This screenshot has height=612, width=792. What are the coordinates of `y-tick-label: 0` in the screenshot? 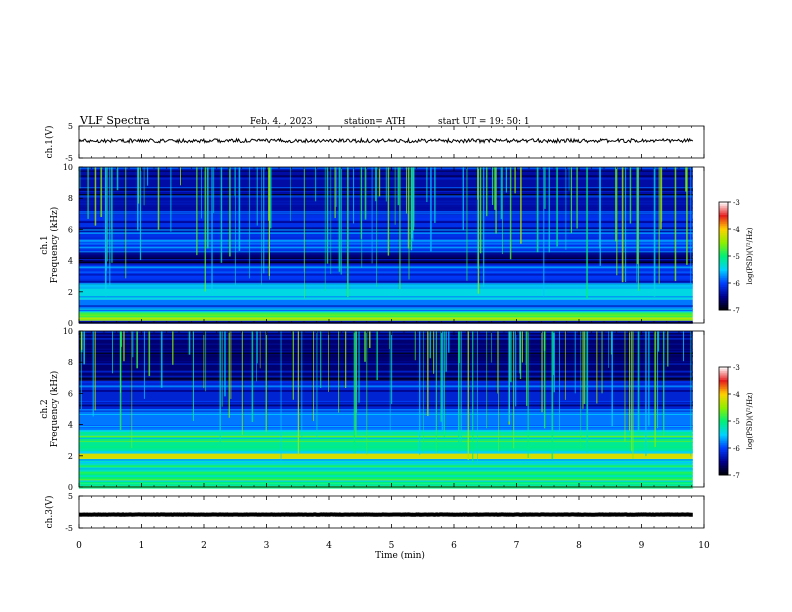 It's located at (70, 487).